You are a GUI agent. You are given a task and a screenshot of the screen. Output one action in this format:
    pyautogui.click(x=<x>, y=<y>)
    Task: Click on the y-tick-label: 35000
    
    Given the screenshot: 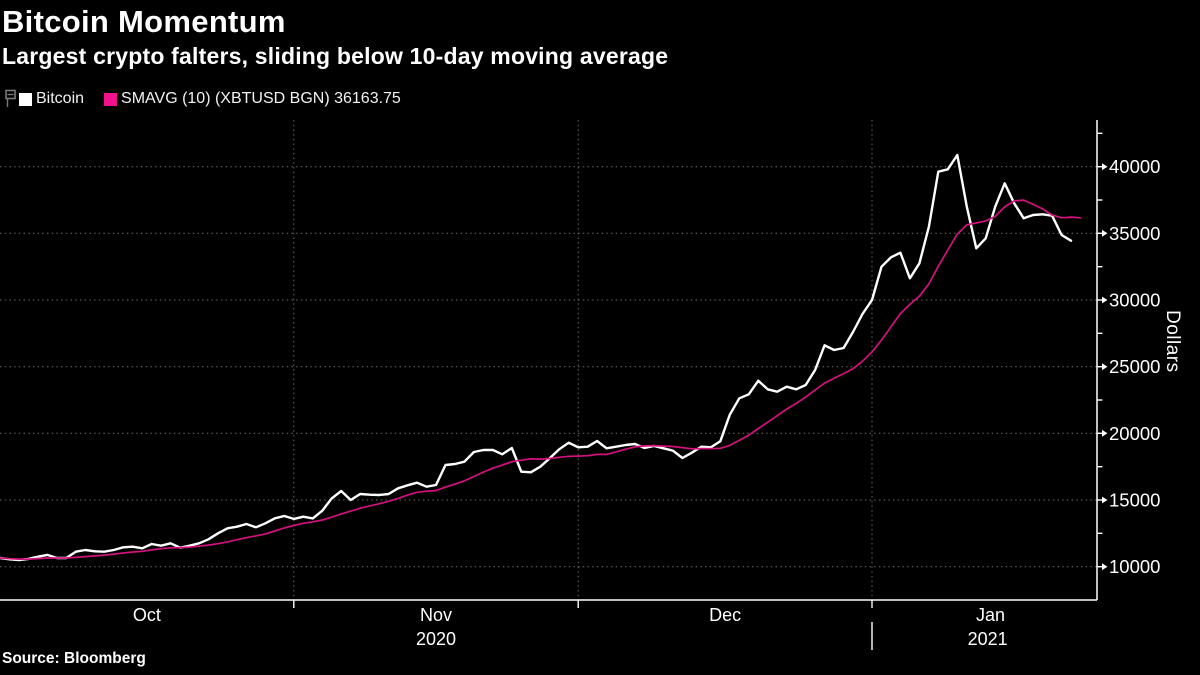 What is the action you would take?
    pyautogui.click(x=1134, y=233)
    